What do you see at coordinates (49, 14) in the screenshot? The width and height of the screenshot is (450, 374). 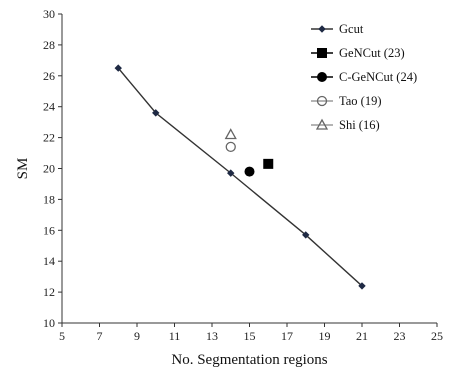 I see `y-tick-label: 30` at bounding box center [49, 14].